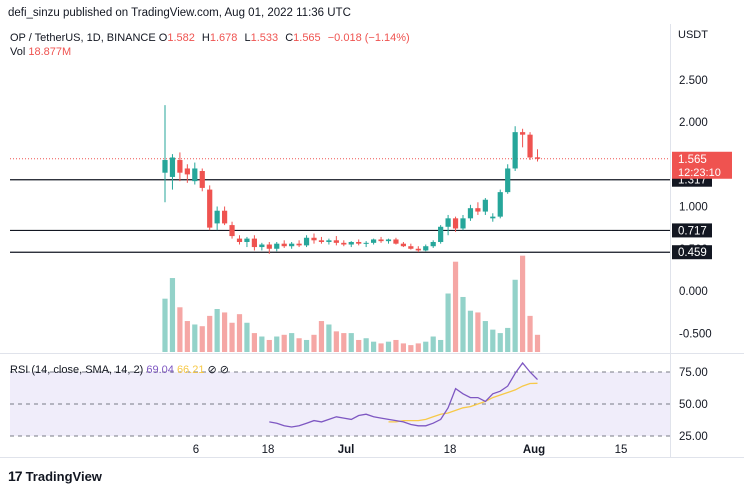 The height and width of the screenshot is (492, 744). I want to click on close-label: C, so click(289, 38).